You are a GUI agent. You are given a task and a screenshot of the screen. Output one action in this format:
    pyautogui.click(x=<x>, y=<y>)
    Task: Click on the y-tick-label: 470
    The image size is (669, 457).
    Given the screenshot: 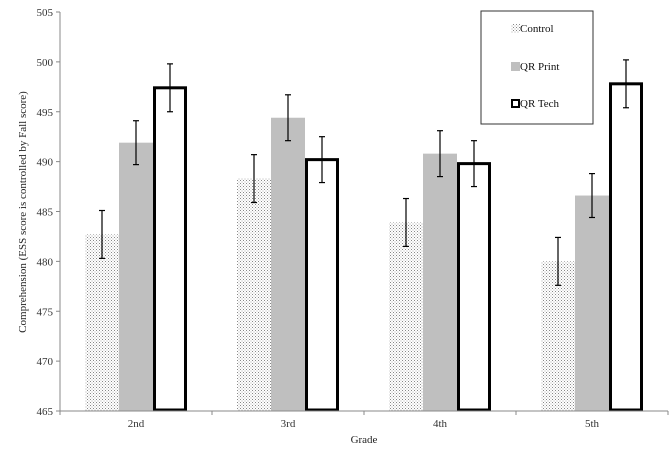 What is the action you would take?
    pyautogui.click(x=45, y=362)
    